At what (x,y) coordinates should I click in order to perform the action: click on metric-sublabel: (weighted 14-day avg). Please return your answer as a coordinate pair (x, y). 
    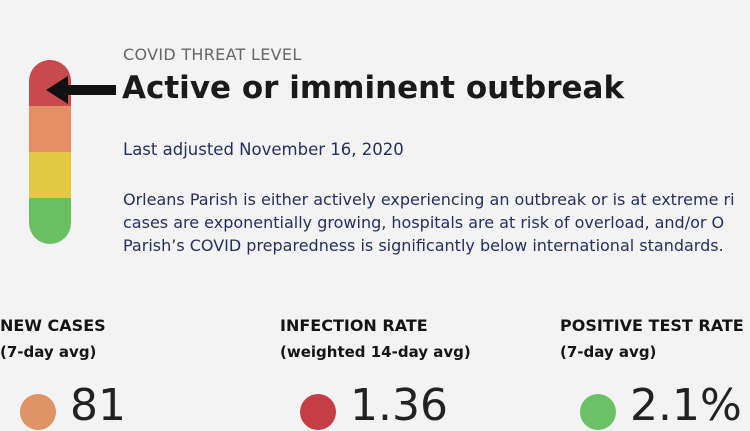
    Looking at the image, I should click on (375, 352).